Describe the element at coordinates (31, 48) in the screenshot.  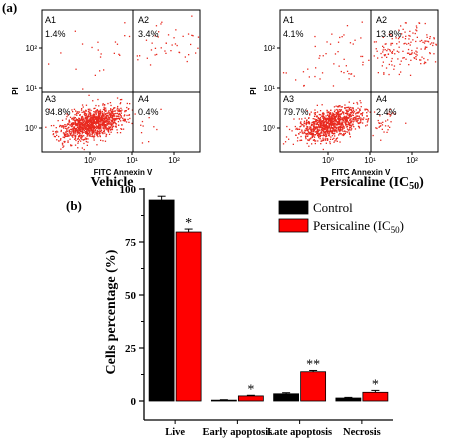
I see `flow-y-tick-label: 10²` at that location.